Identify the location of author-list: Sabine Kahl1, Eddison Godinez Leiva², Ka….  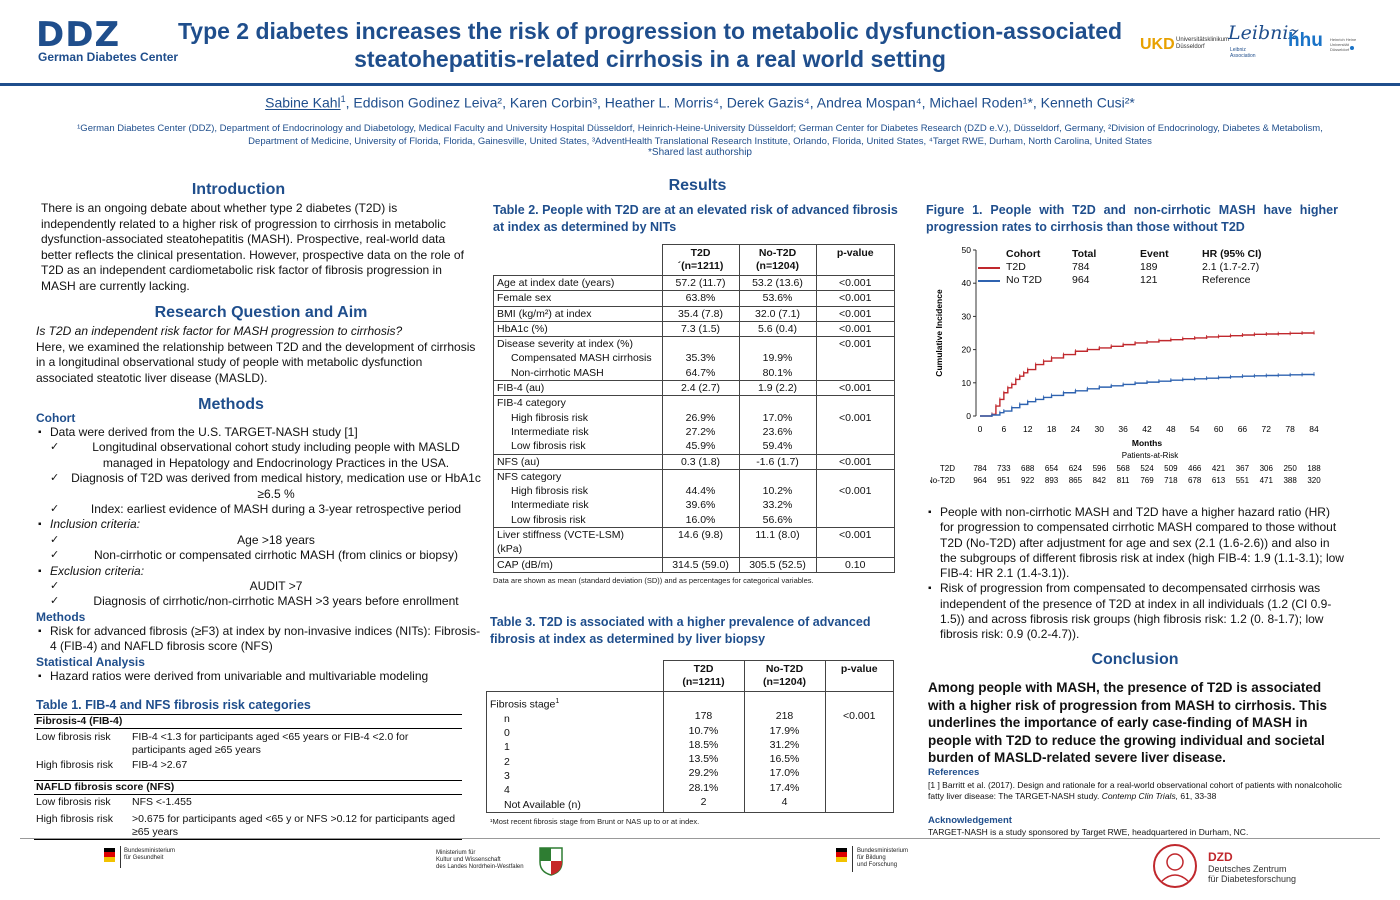
(700, 102).